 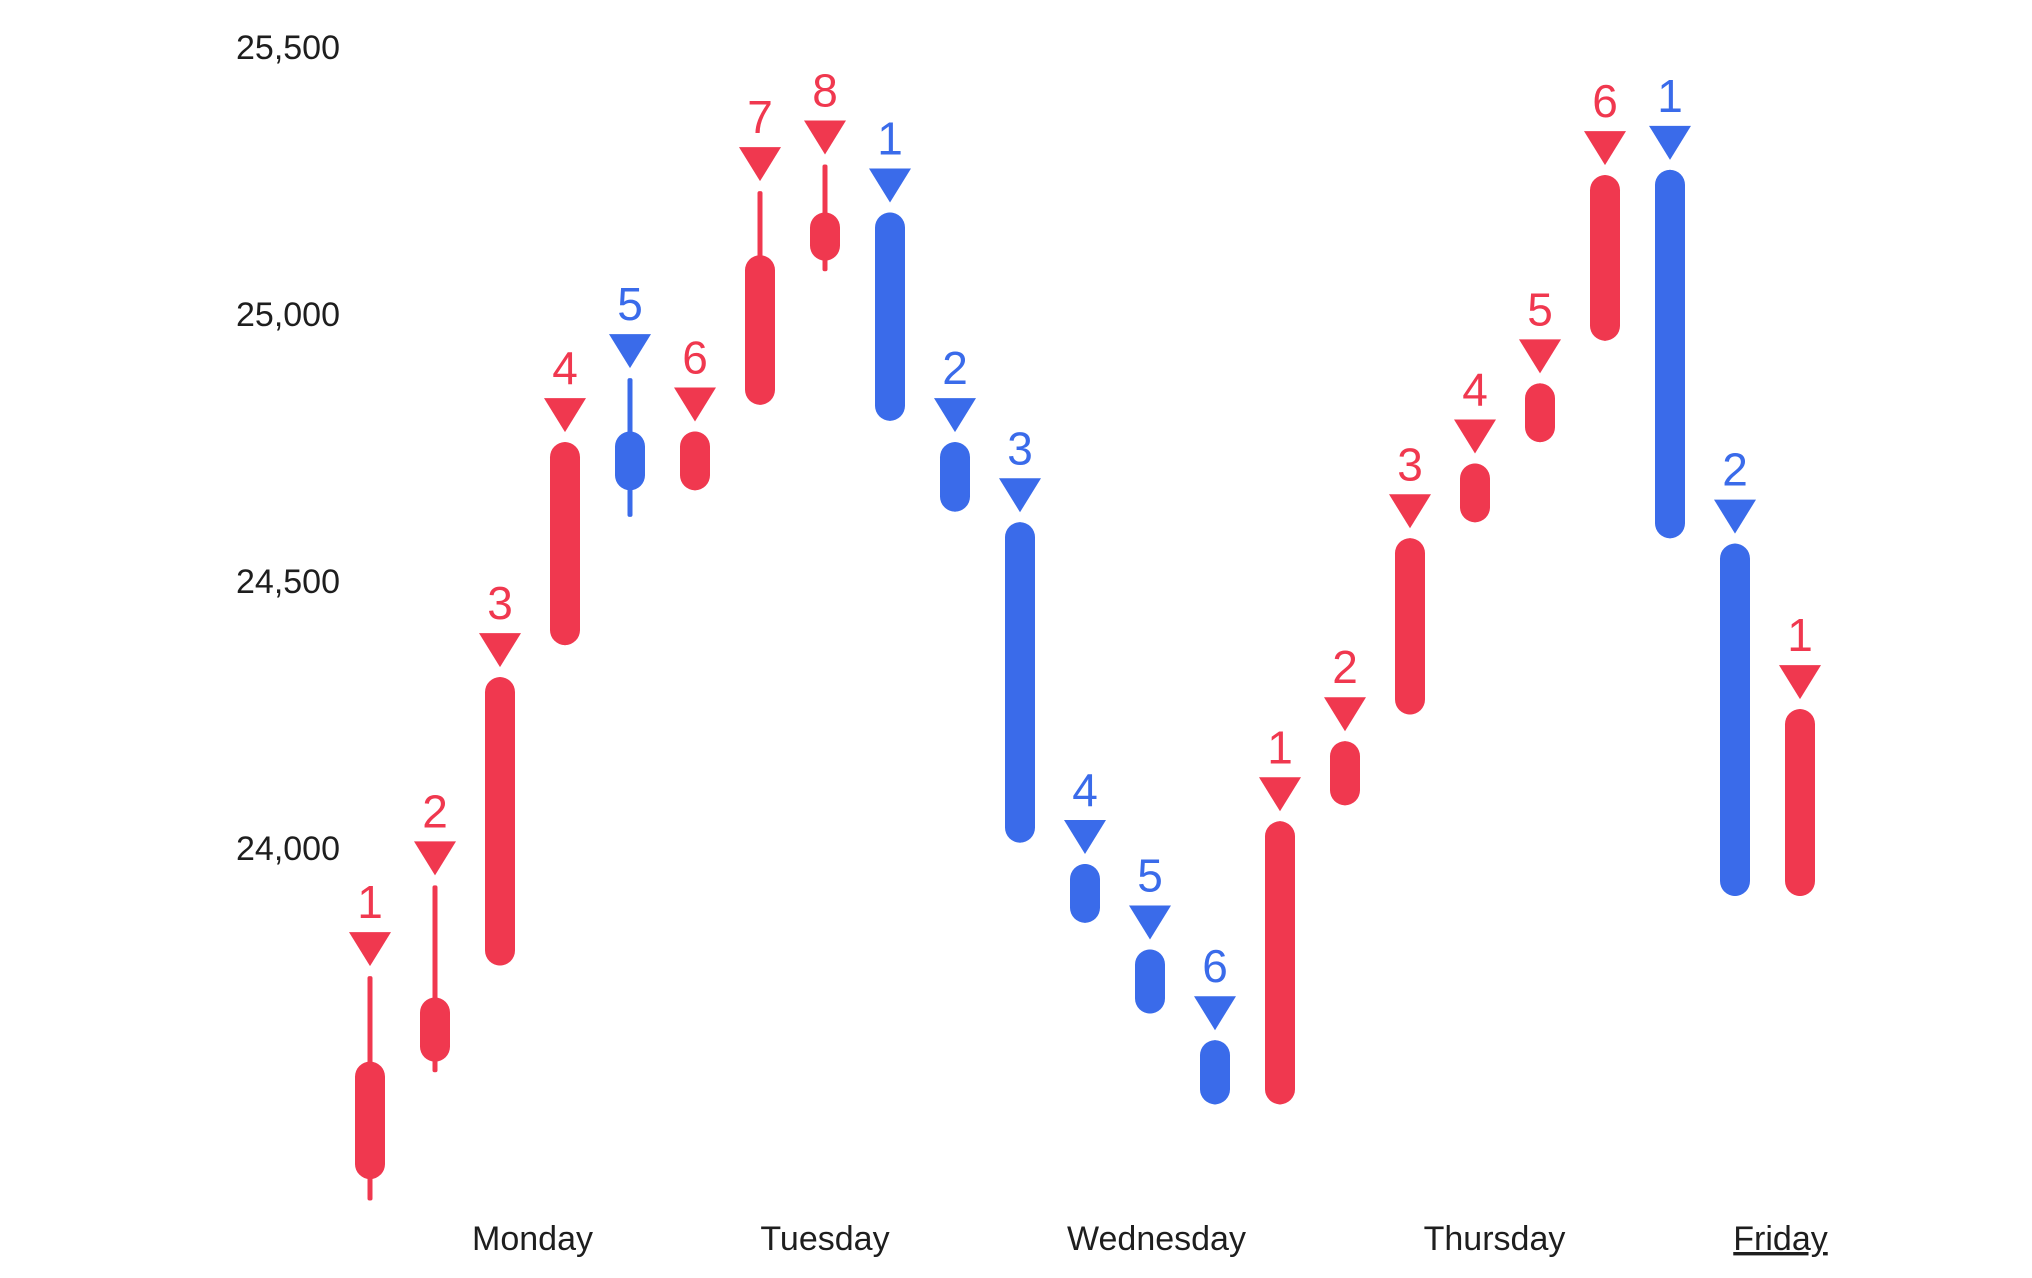 I want to click on candle-18: 4, so click(x=1475, y=443).